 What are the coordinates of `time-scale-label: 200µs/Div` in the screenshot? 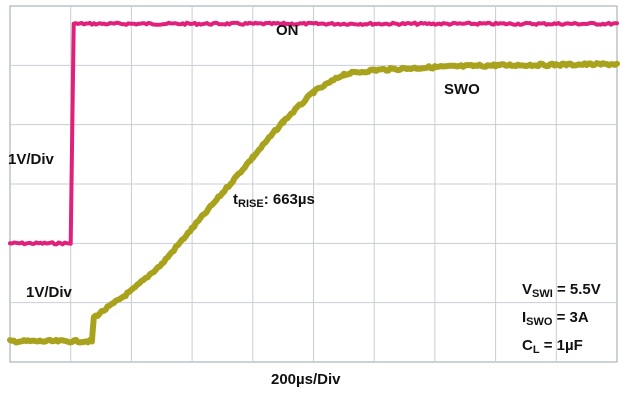 It's located at (306, 379).